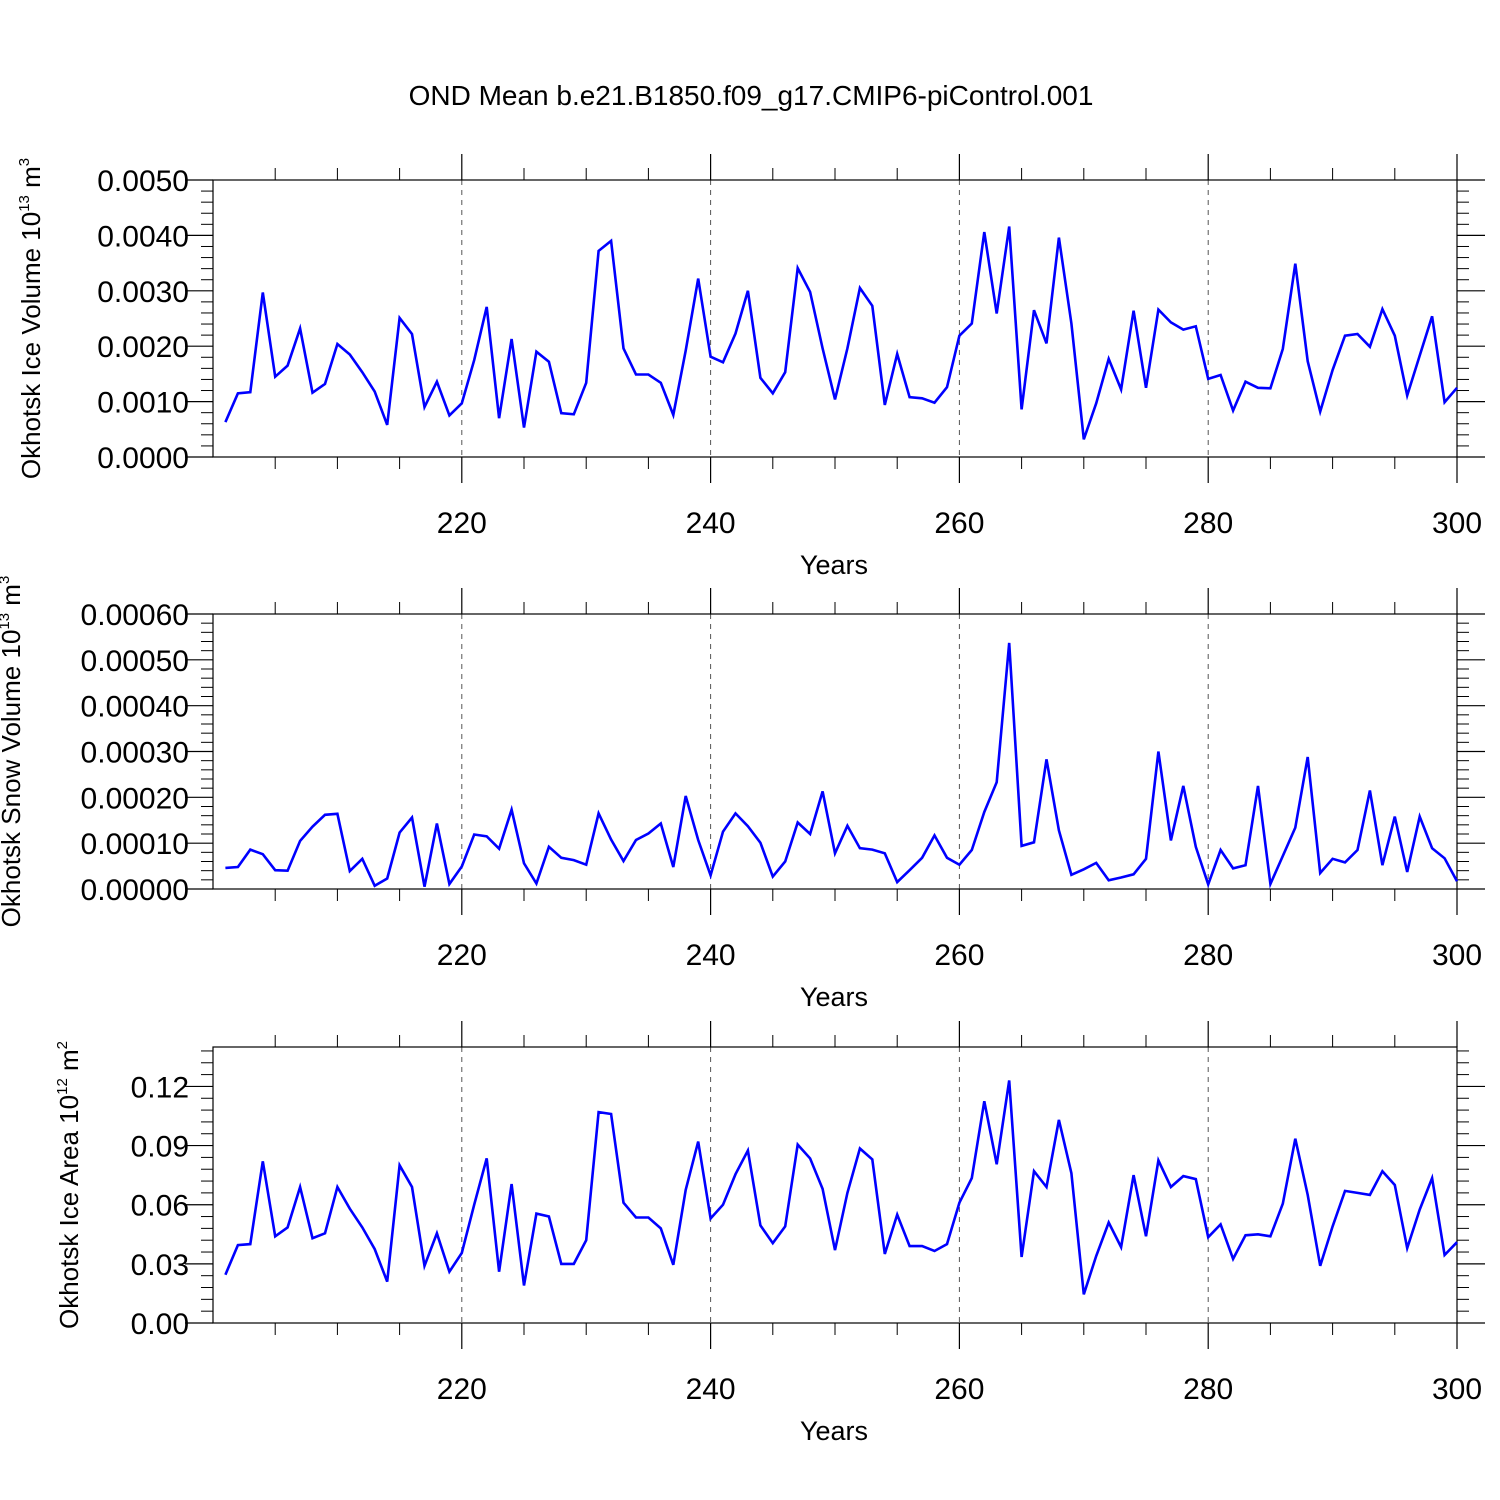 The height and width of the screenshot is (1500, 1500). I want to click on y-tick-label: 0.0030, so click(143, 292).